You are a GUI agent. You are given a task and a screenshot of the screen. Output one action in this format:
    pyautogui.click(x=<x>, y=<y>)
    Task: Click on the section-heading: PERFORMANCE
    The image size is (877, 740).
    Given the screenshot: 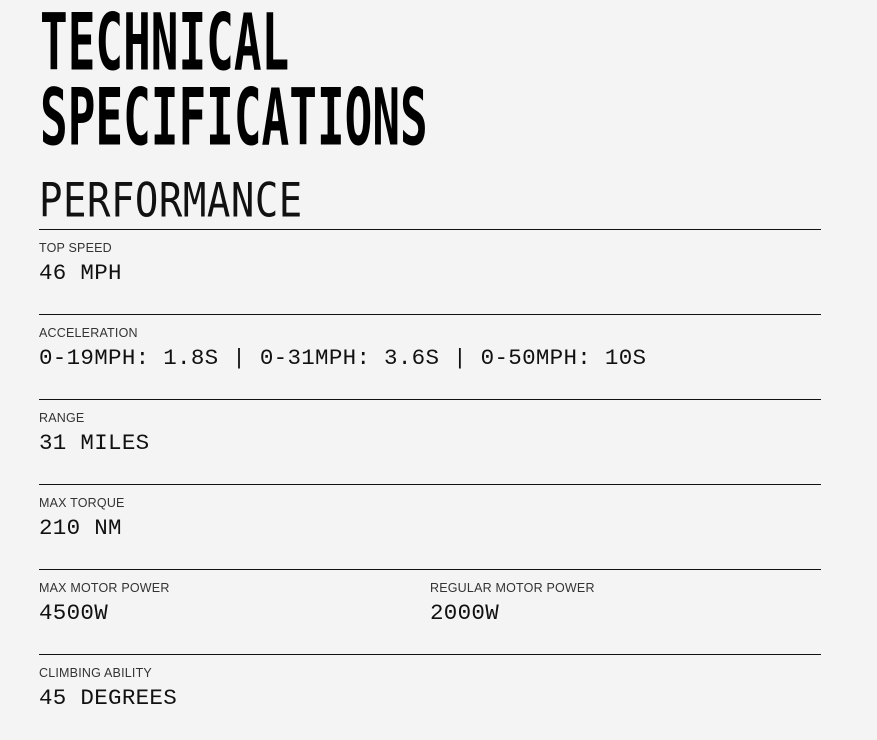 What is the action you would take?
    pyautogui.click(x=171, y=201)
    